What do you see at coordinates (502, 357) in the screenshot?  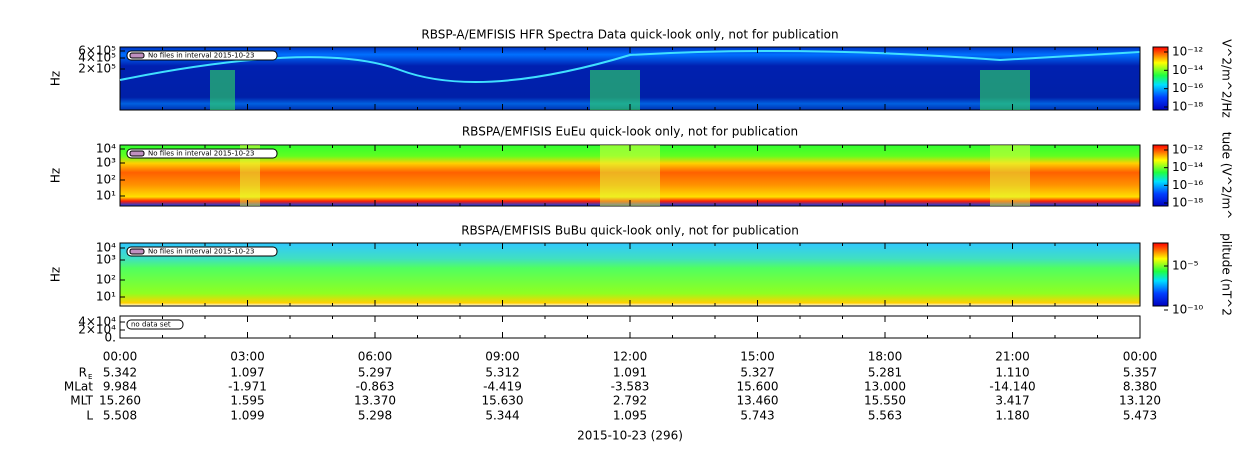 I see `time-label: 09:00` at bounding box center [502, 357].